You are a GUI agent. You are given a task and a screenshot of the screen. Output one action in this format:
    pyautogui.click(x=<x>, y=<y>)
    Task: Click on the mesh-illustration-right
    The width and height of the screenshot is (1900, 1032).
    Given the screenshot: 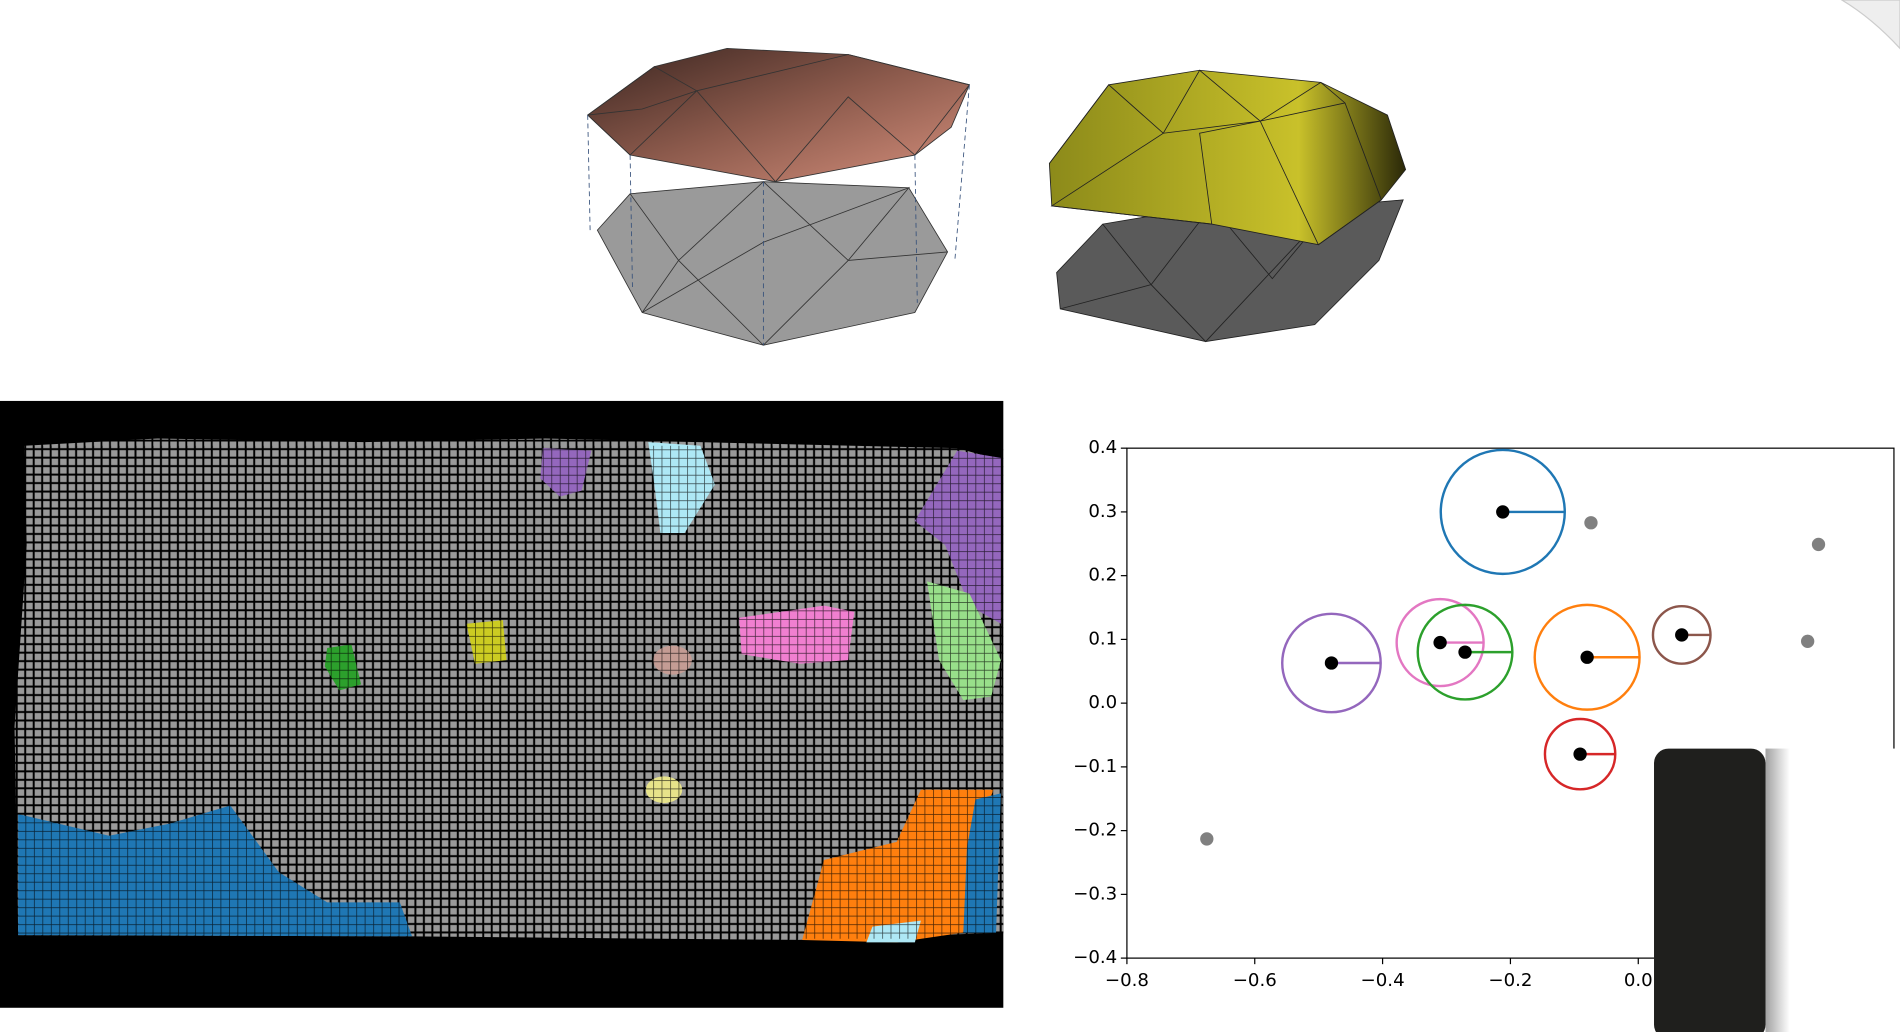 What is the action you would take?
    pyautogui.click(x=1227, y=206)
    